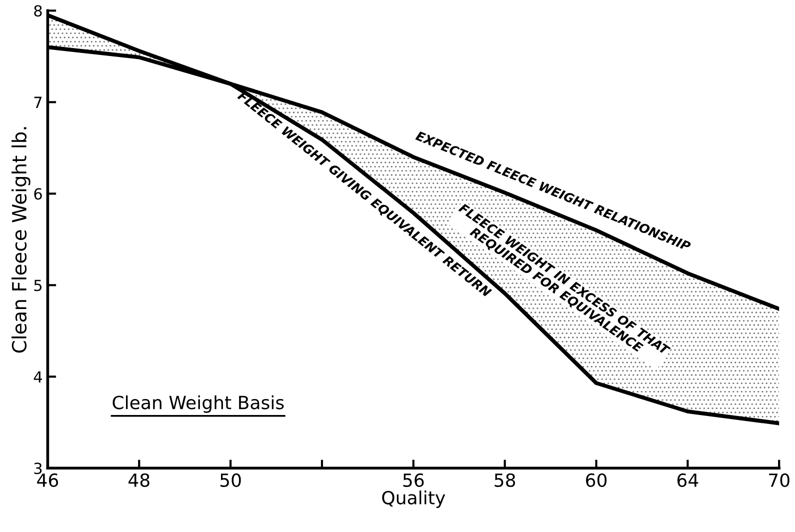 The width and height of the screenshot is (795, 532). I want to click on x-tick-label: 64, so click(687, 480).